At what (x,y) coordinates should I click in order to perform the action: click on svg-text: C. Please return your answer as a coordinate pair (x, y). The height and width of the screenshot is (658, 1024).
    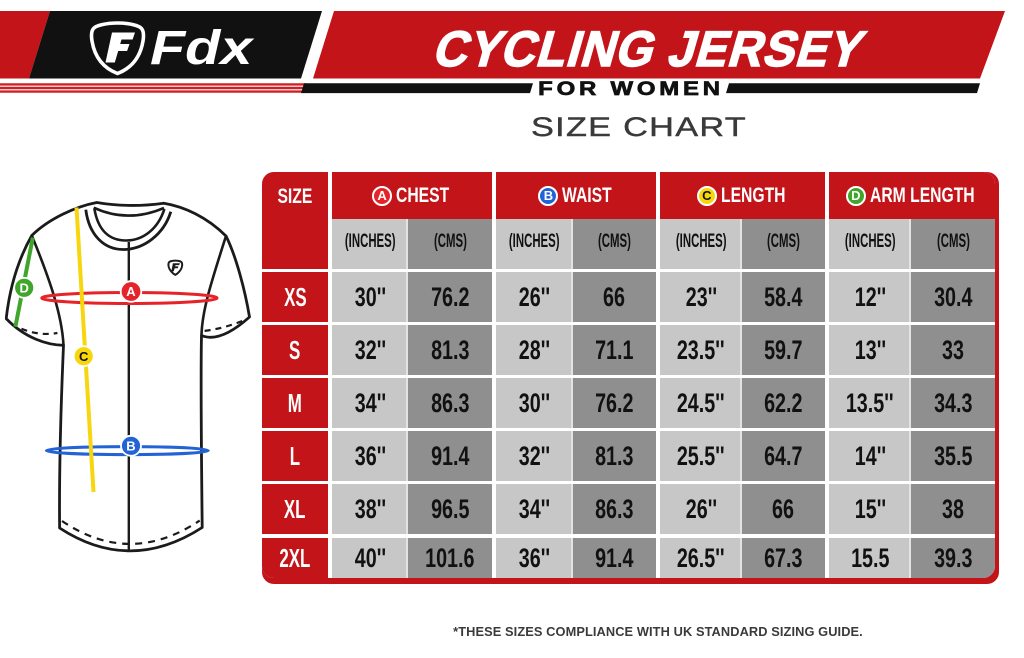
    Looking at the image, I should click on (84, 356).